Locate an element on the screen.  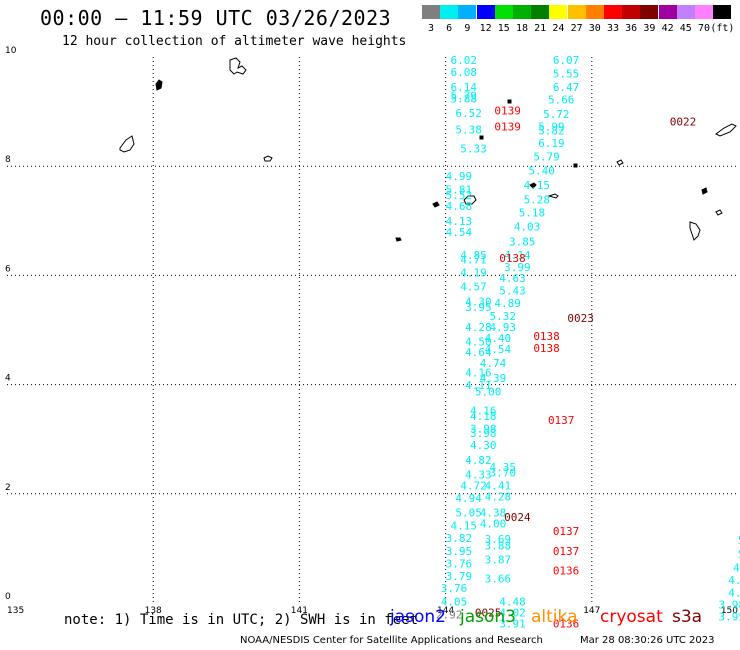
longitude-label: 150 is located at coordinates (729, 611).